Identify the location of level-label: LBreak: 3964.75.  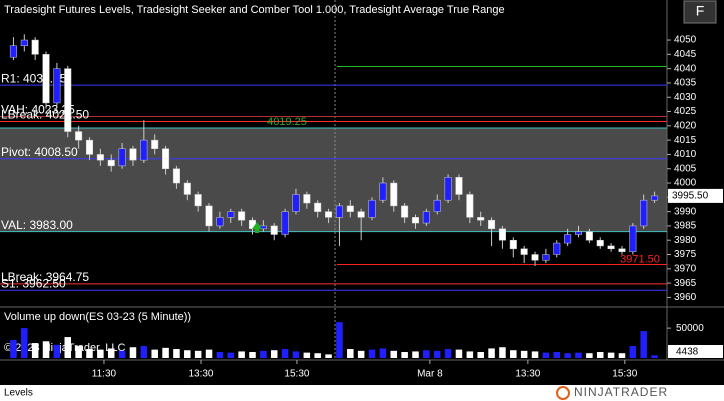
(45, 277).